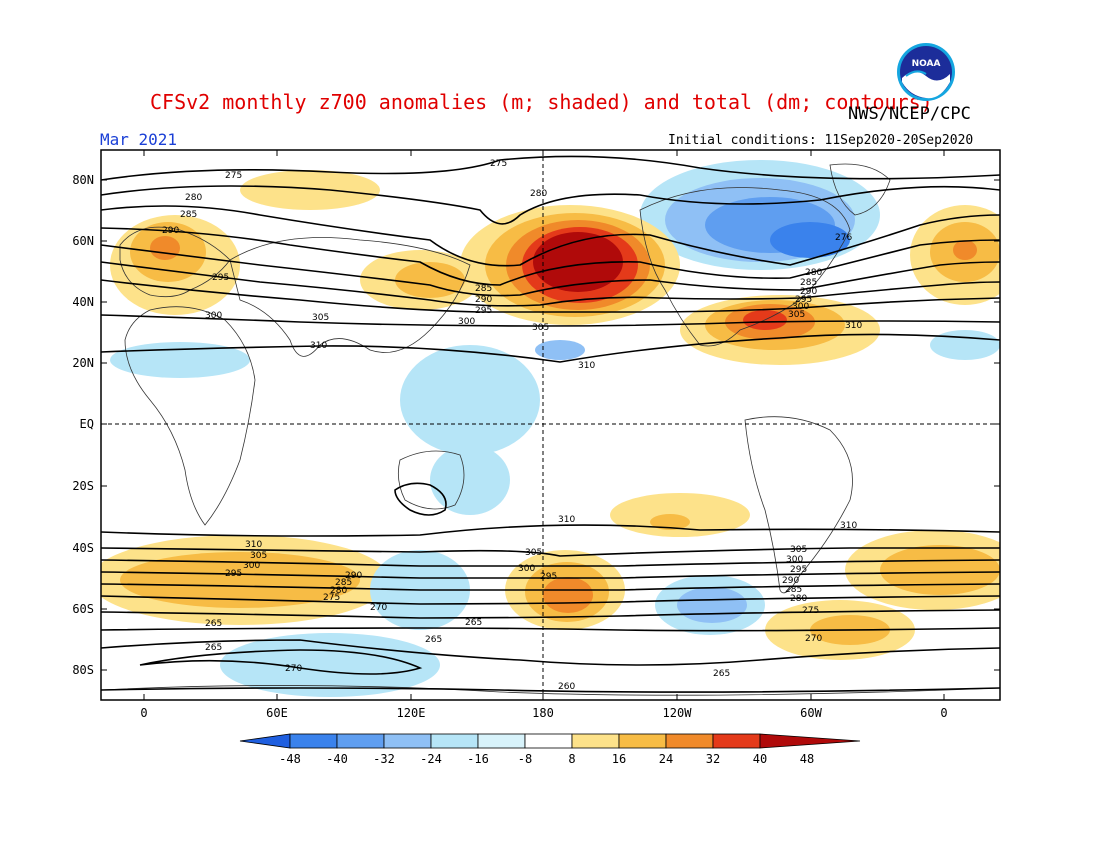 This screenshot has width=1100, height=850. Describe the element at coordinates (87, 424) in the screenshot. I see `lat-label: EQ` at that location.